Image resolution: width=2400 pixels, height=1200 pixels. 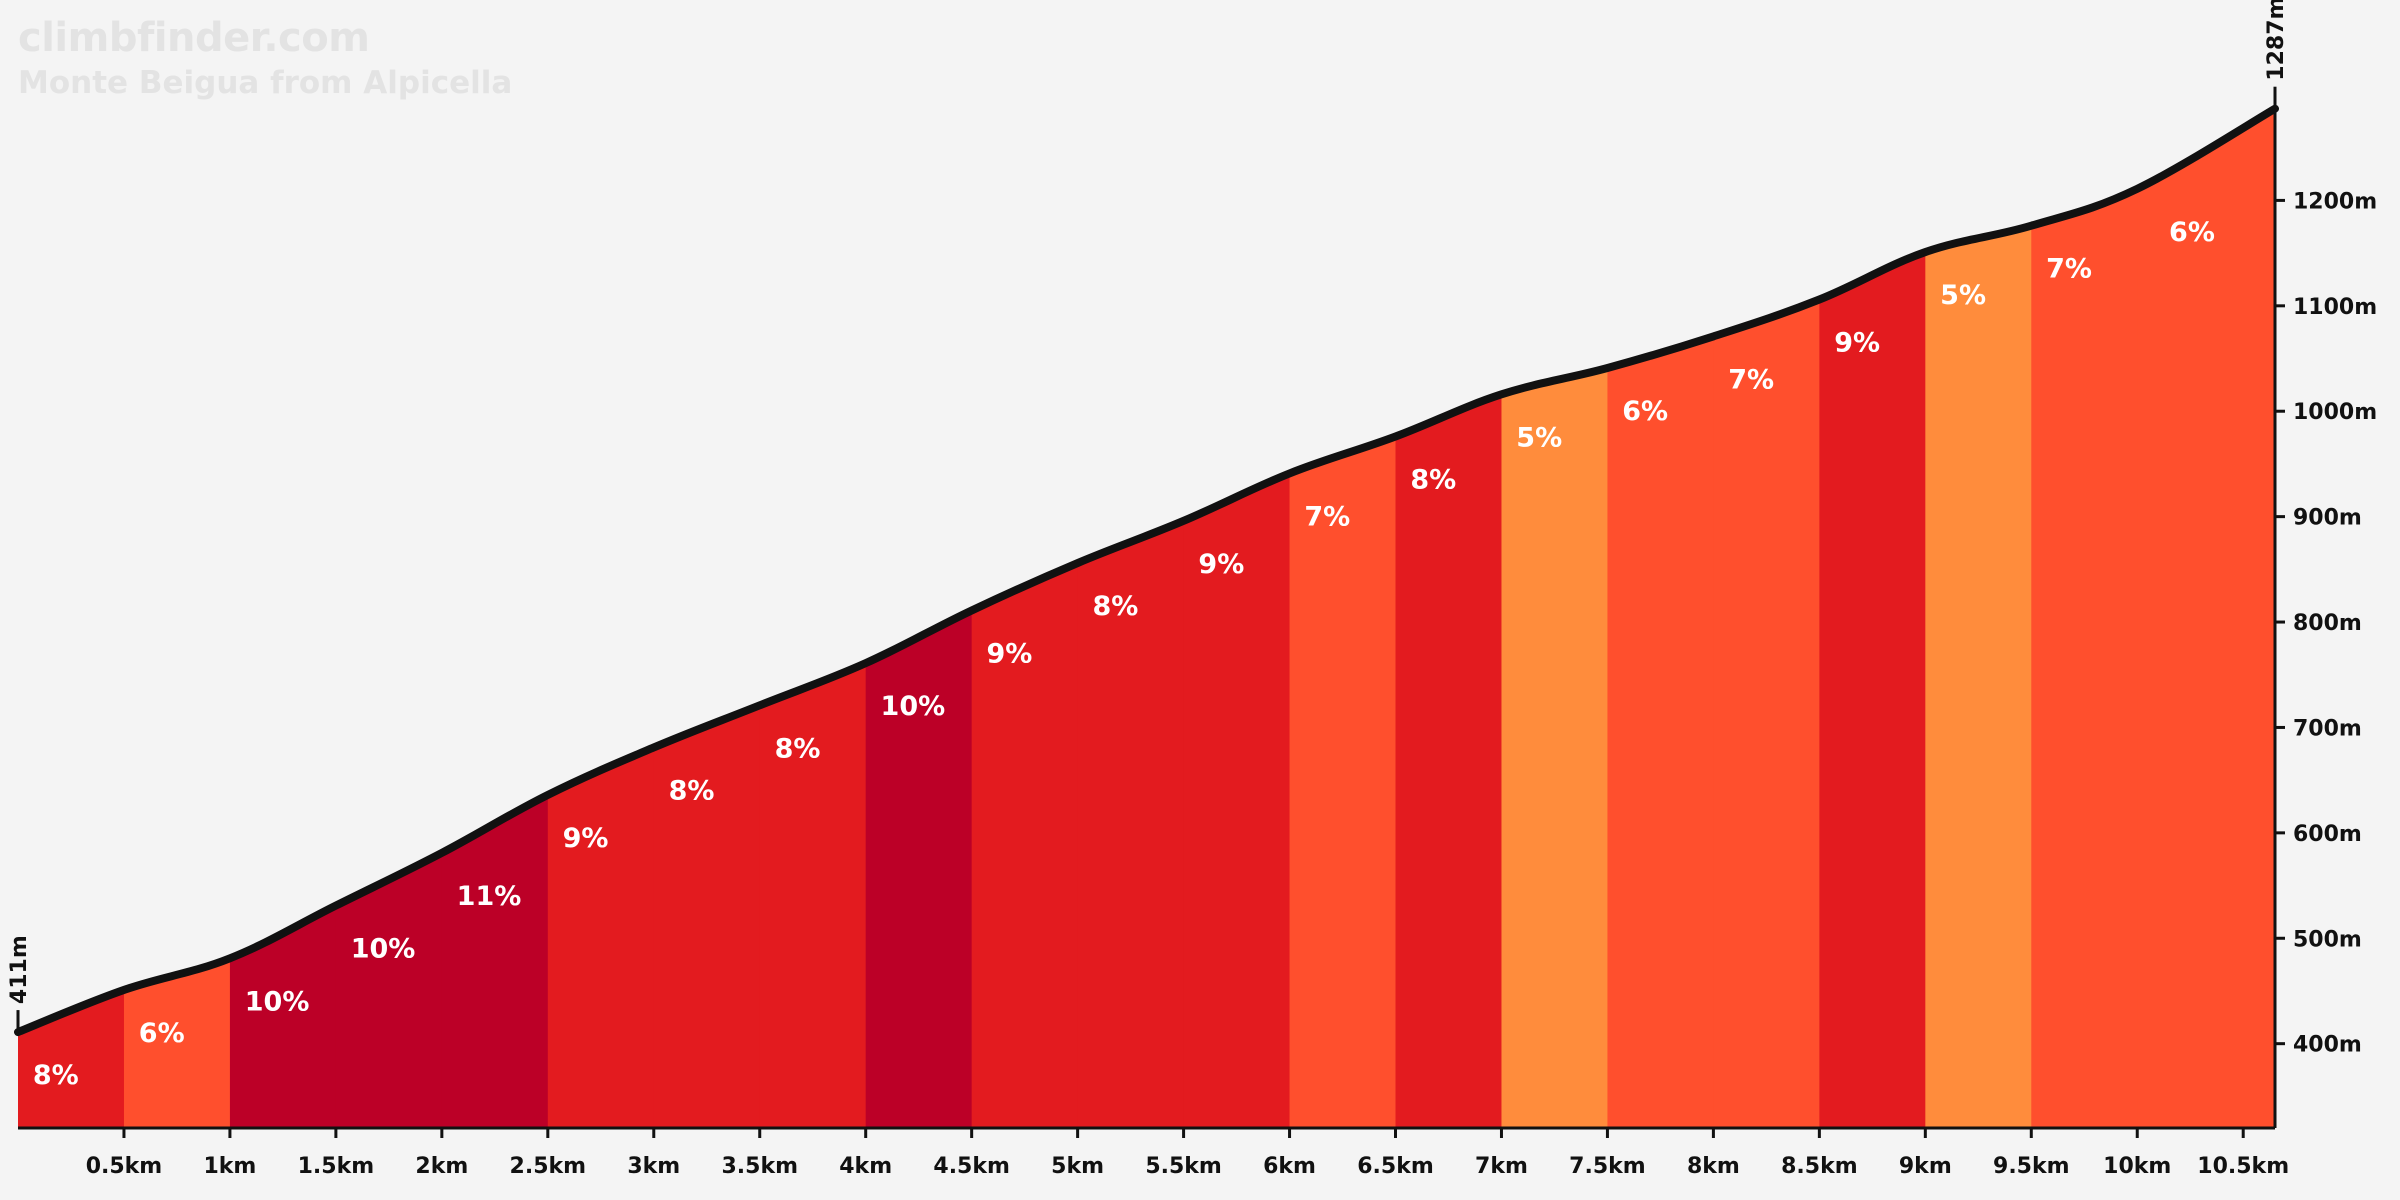 What do you see at coordinates (19, 969) in the screenshot?
I see `start-elevation-label: 411m` at bounding box center [19, 969].